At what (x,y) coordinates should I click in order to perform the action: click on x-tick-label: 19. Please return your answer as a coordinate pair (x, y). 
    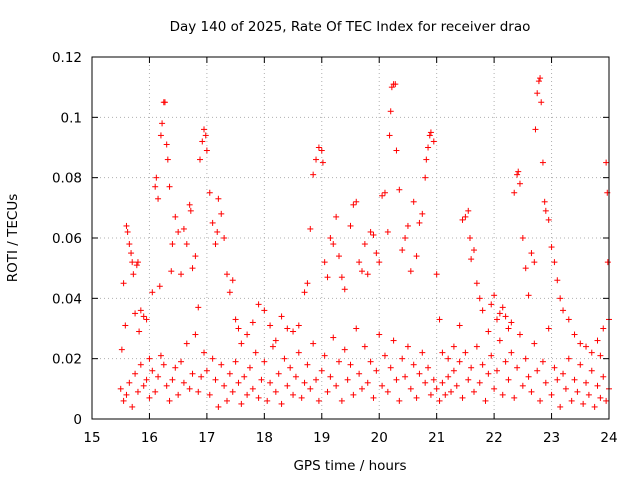
    Looking at the image, I should click on (321, 438).